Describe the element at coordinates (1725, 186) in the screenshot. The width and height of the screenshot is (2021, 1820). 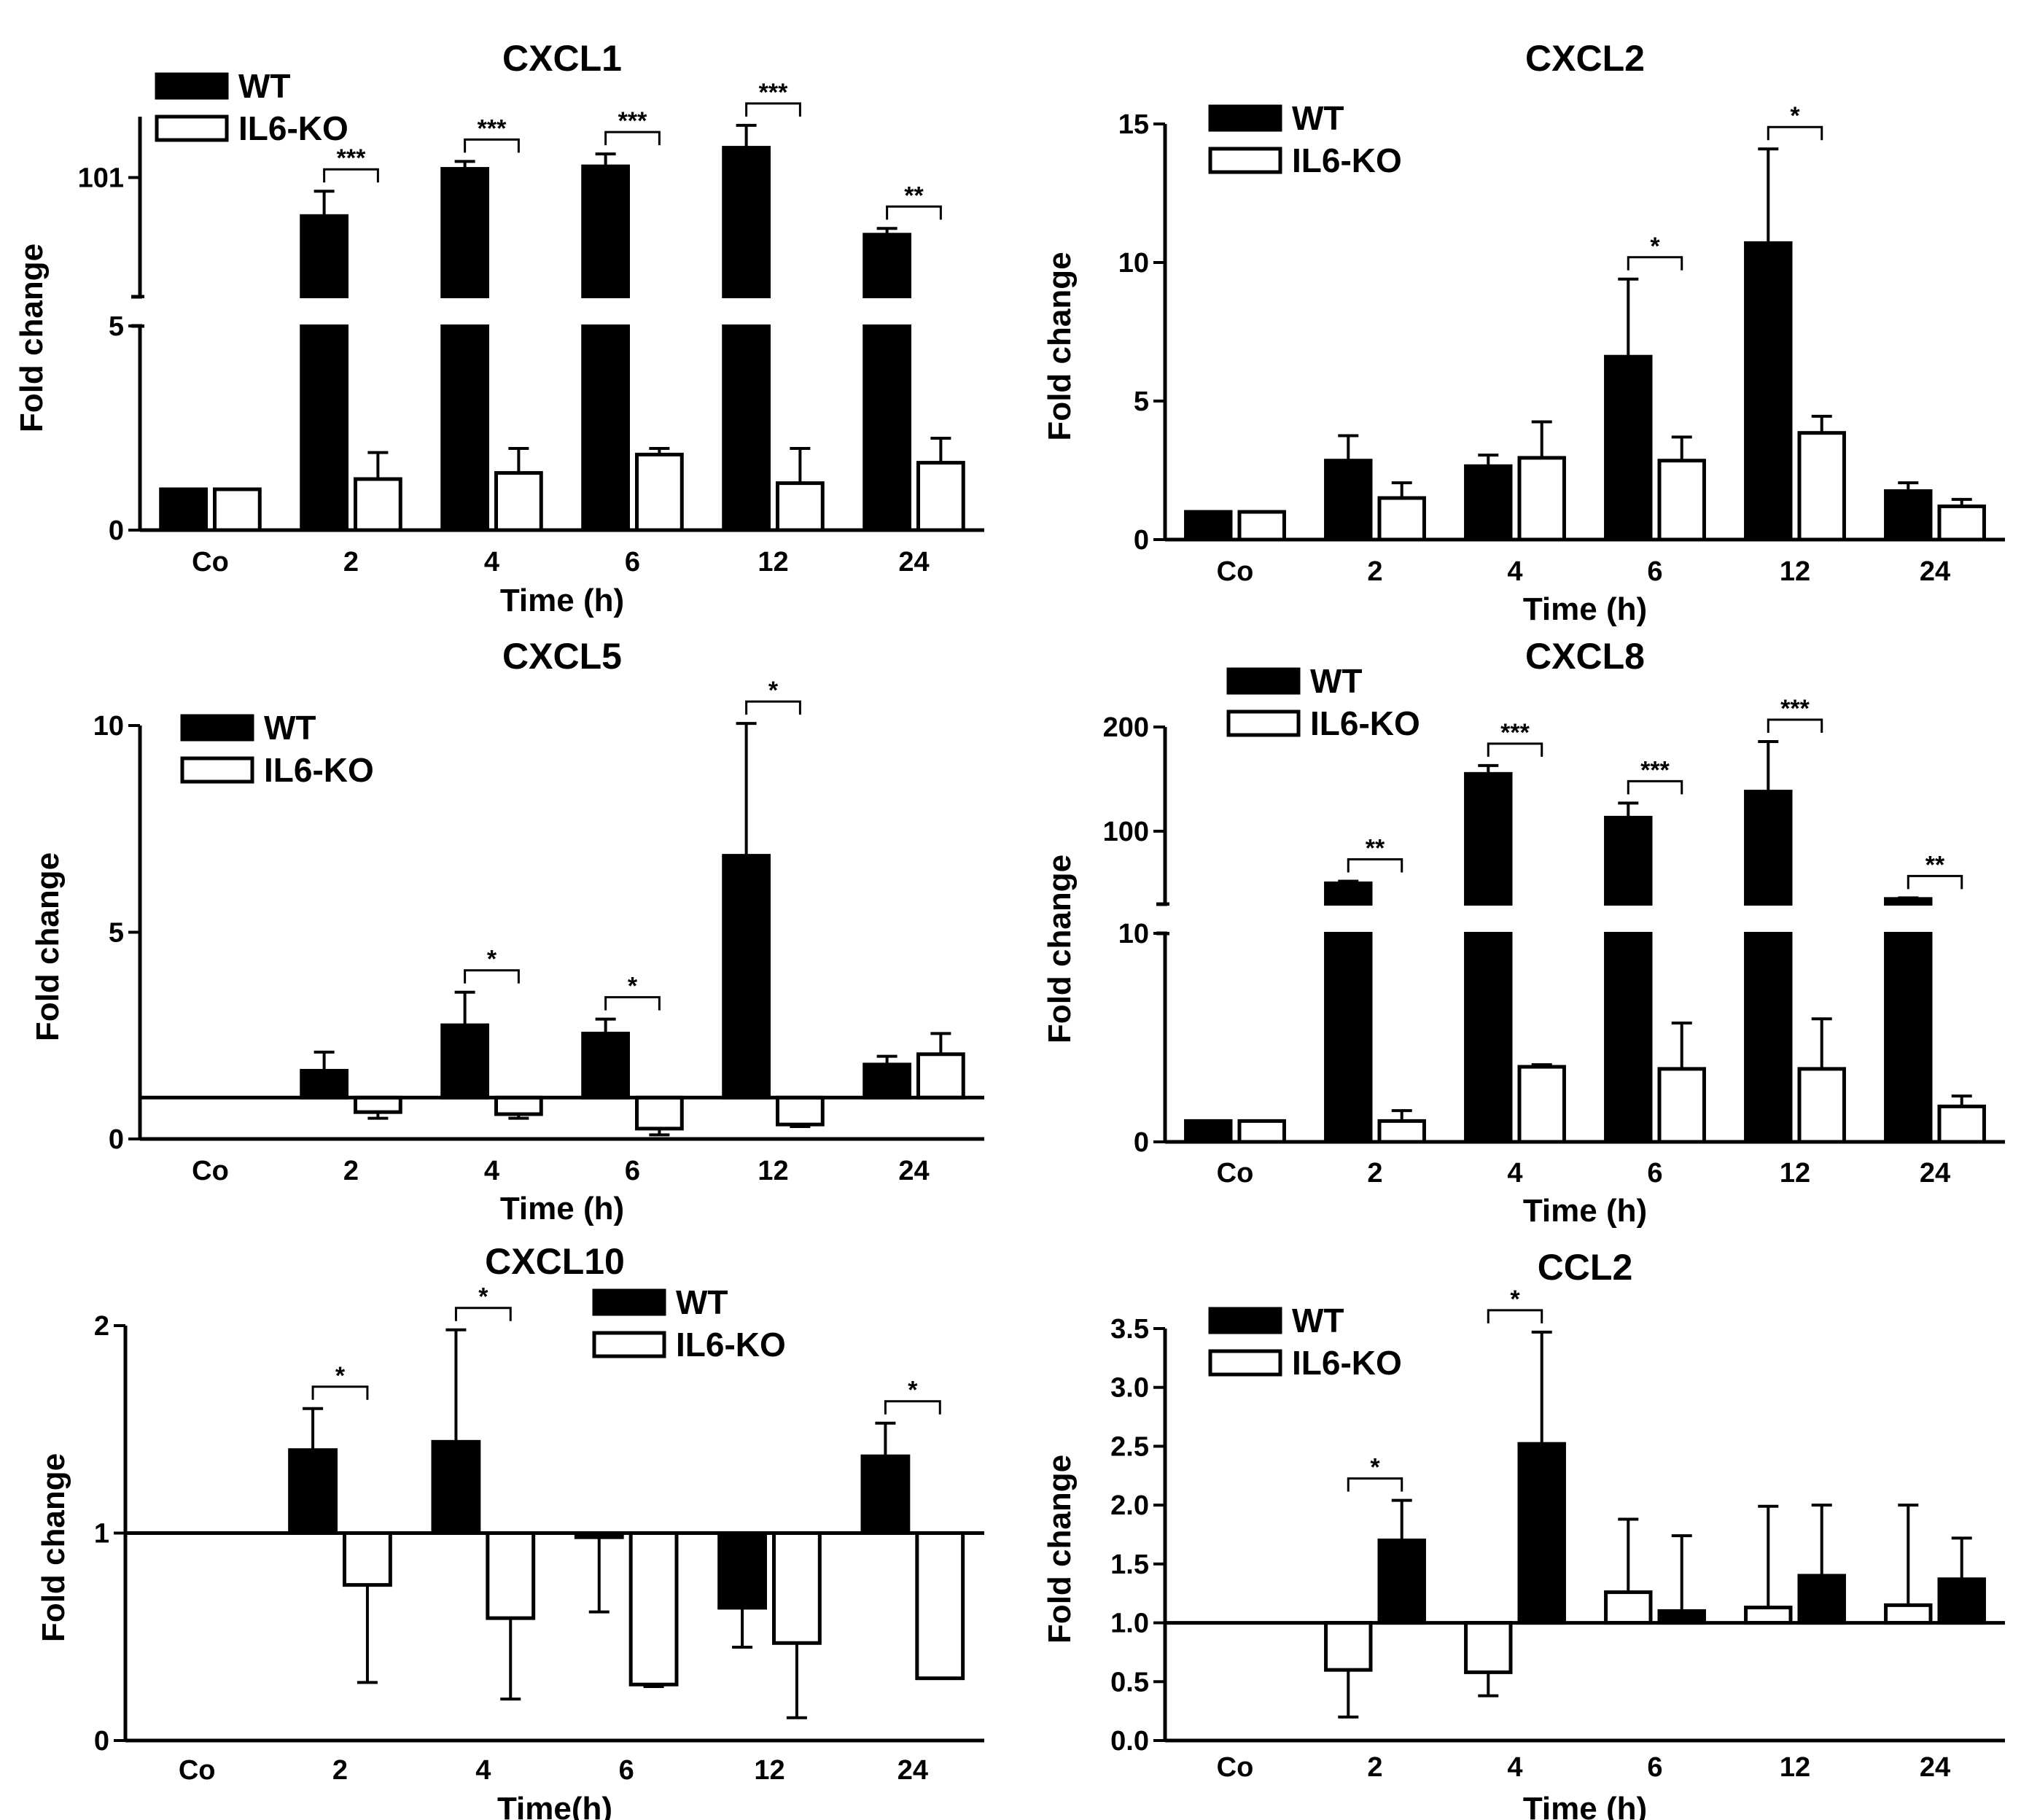
I see `significance-markers: **` at that location.